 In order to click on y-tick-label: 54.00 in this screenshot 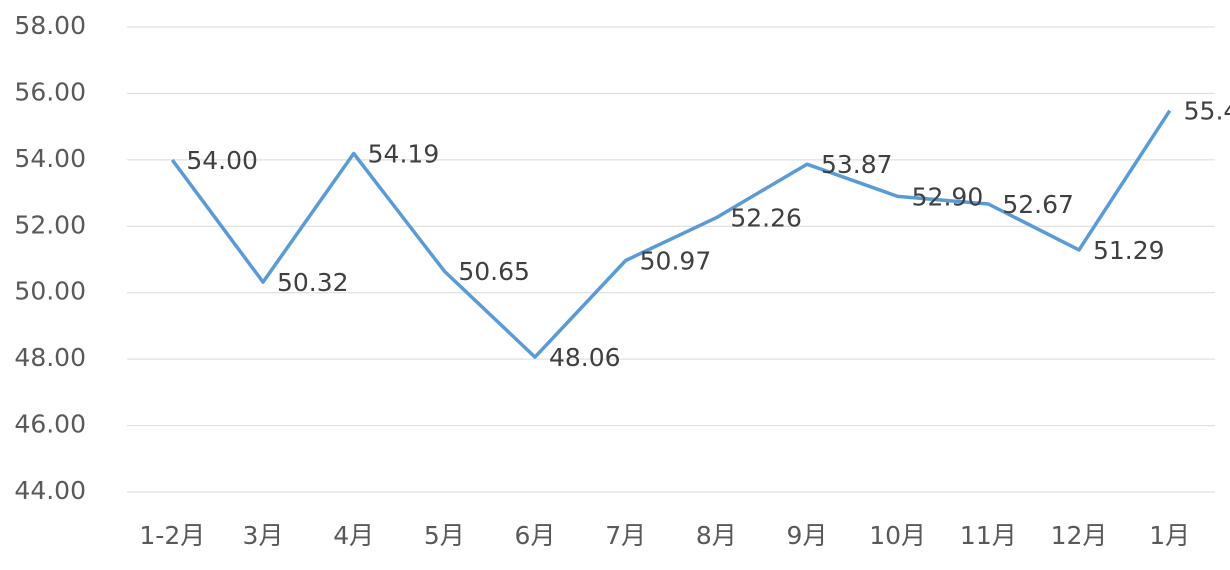, I will do `click(50, 158)`.